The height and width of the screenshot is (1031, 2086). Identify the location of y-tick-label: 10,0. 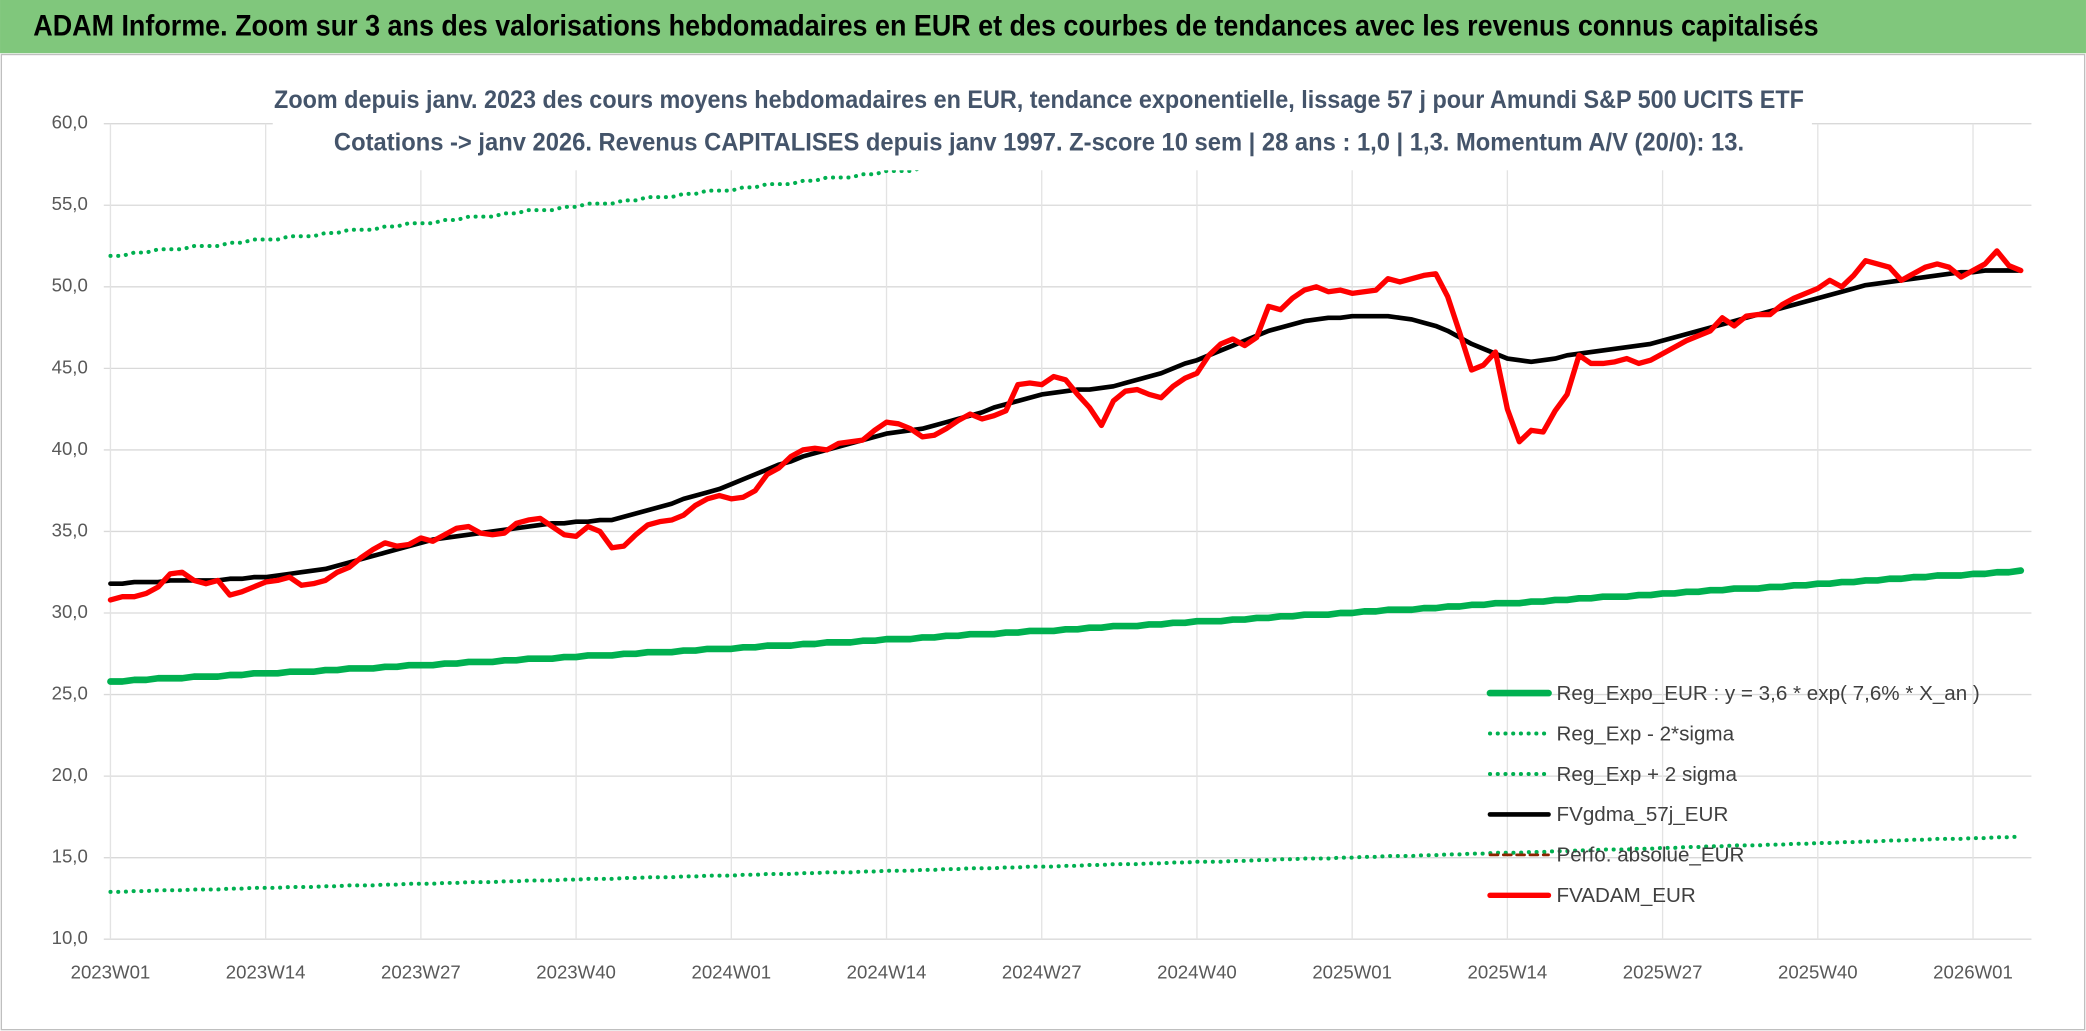
(70, 937).